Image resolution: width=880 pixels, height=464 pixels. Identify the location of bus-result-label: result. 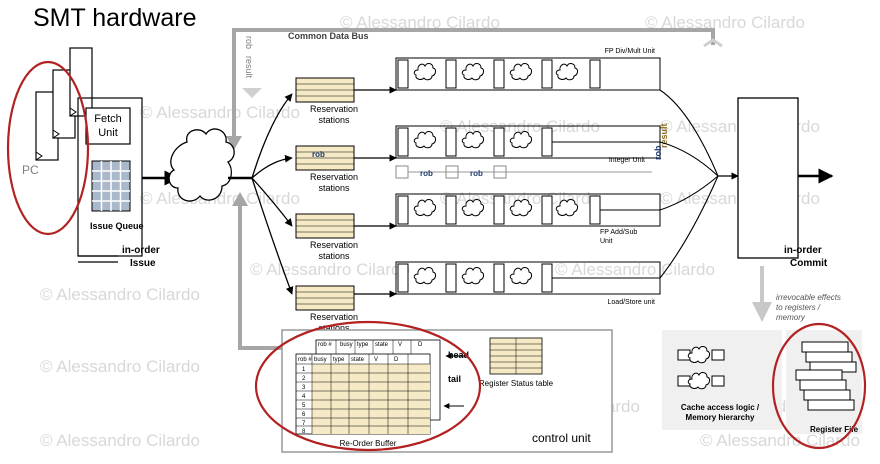
(249, 67).